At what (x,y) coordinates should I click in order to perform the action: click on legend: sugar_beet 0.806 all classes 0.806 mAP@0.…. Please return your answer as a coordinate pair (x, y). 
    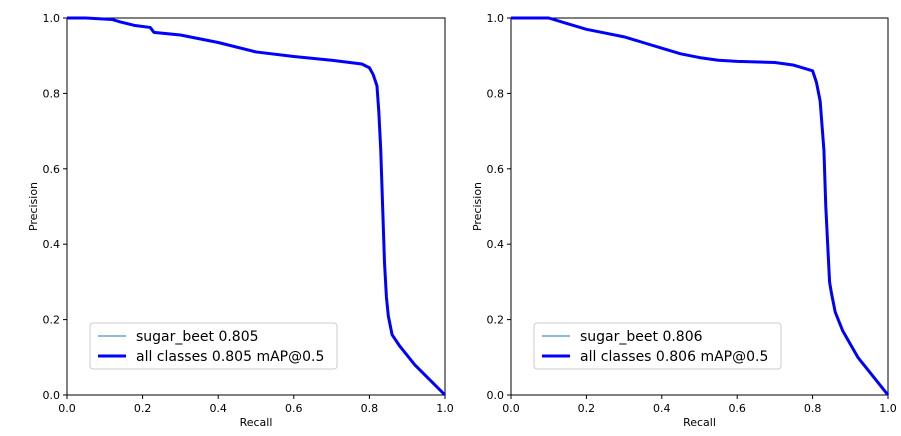
    Looking at the image, I should click on (657, 346).